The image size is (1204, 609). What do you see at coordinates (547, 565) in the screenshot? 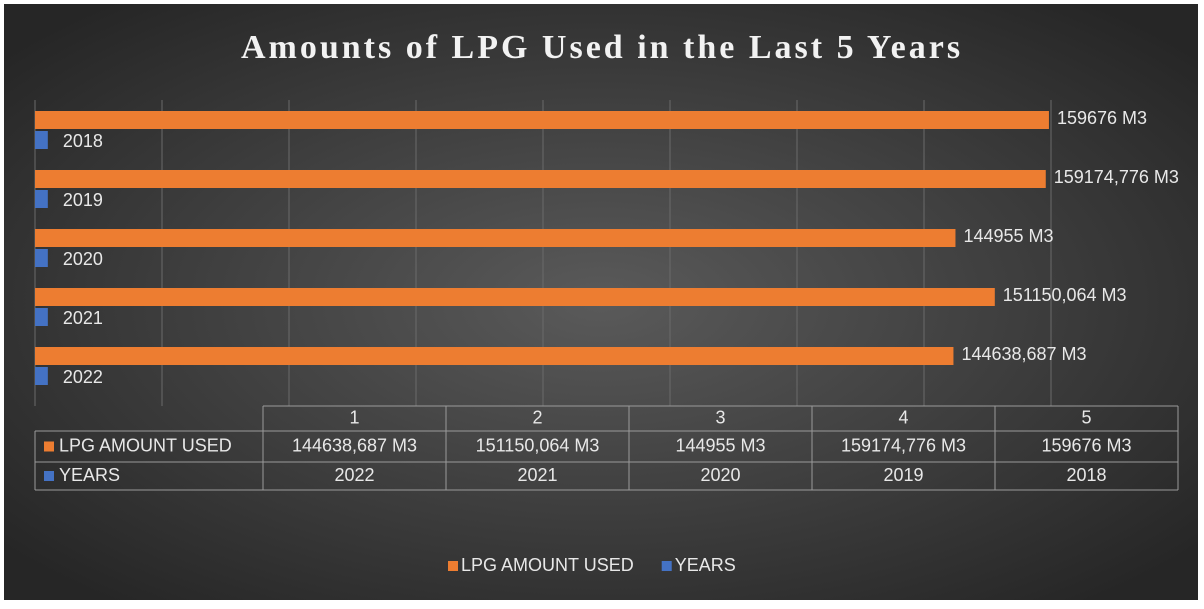
I see `legend-label: LPG AMOUNT USED` at bounding box center [547, 565].